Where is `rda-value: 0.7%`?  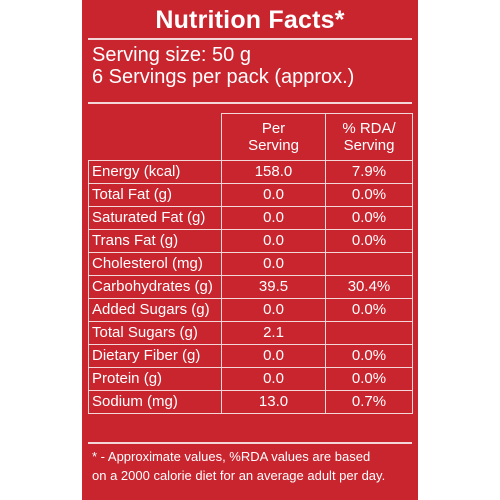
rda-value: 0.7% is located at coordinates (369, 402).